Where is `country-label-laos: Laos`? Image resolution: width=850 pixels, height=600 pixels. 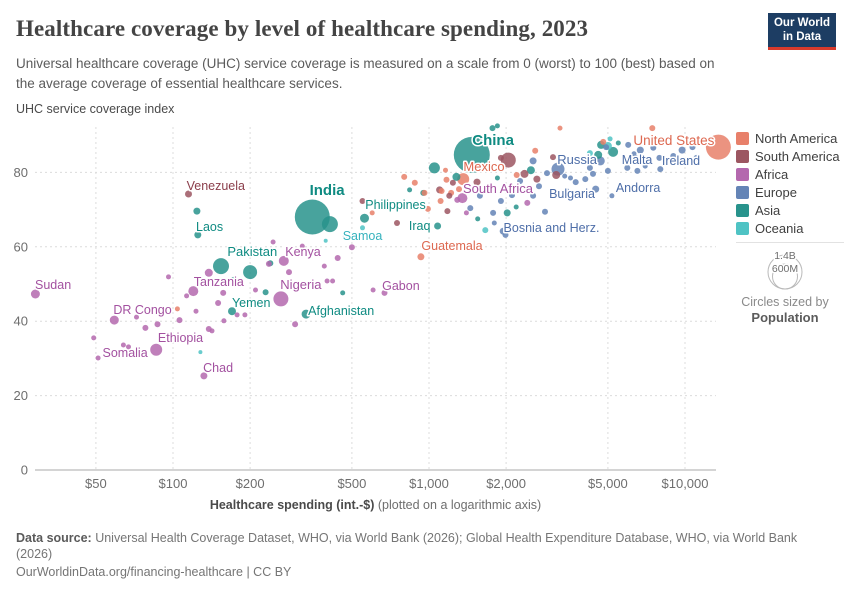 country-label-laos: Laos is located at coordinates (210, 227).